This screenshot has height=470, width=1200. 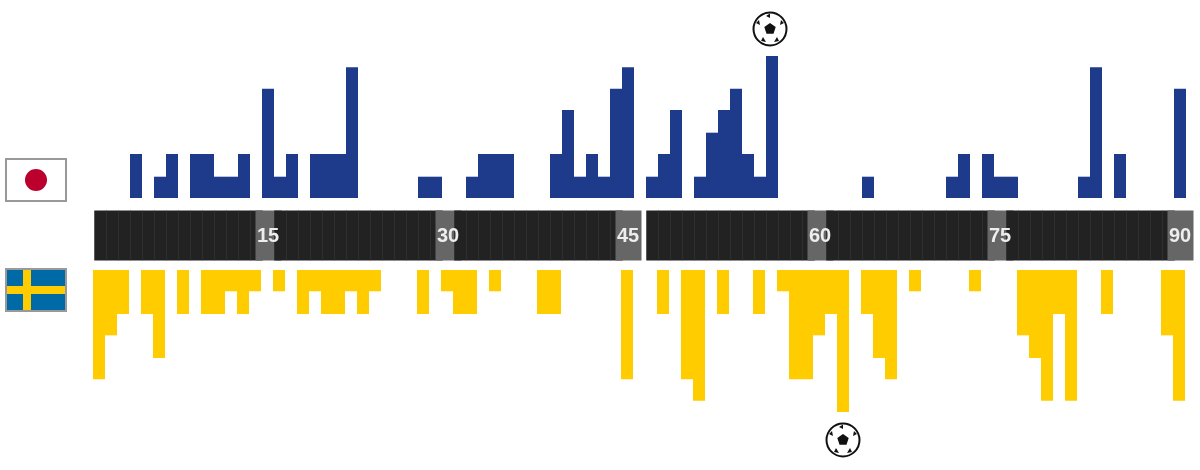 What do you see at coordinates (1000, 234) in the screenshot?
I see `x-tick-label: 75` at bounding box center [1000, 234].